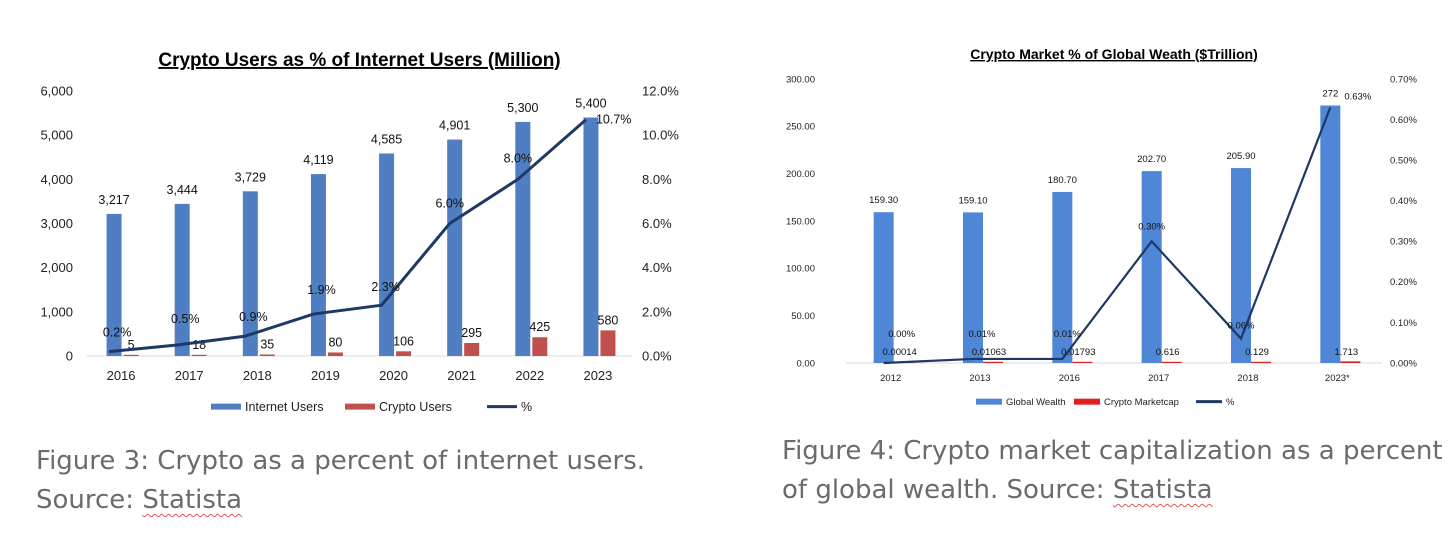  I want to click on data-label: 3,729, so click(250, 177).